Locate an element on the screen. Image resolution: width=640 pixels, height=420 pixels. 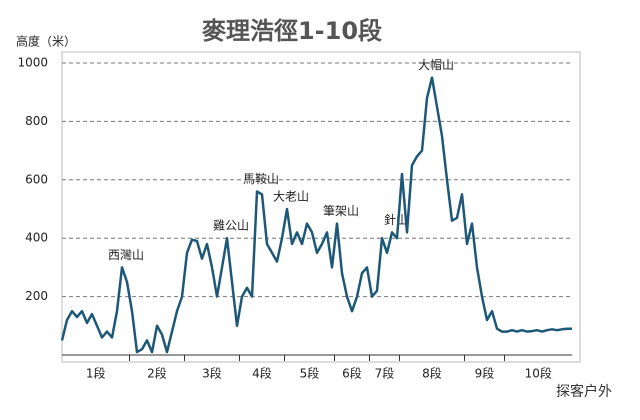
y-tick-label: 600 is located at coordinates (36, 179).